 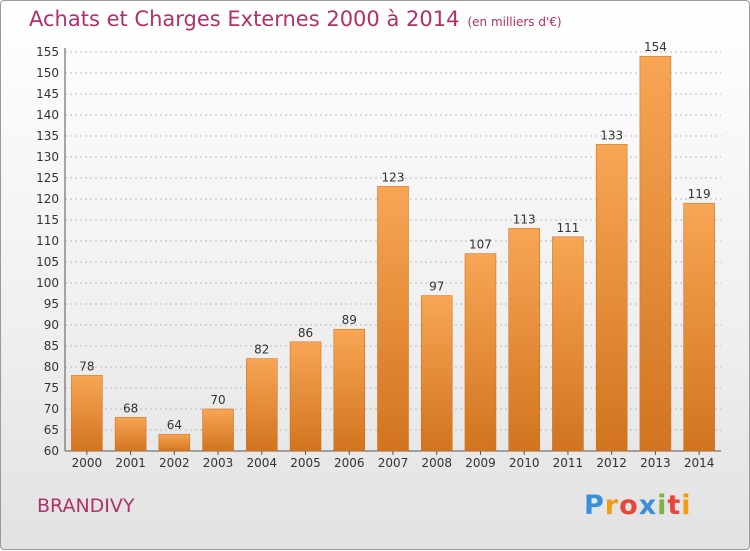 I want to click on x-tick-label: 2013, so click(x=655, y=463).